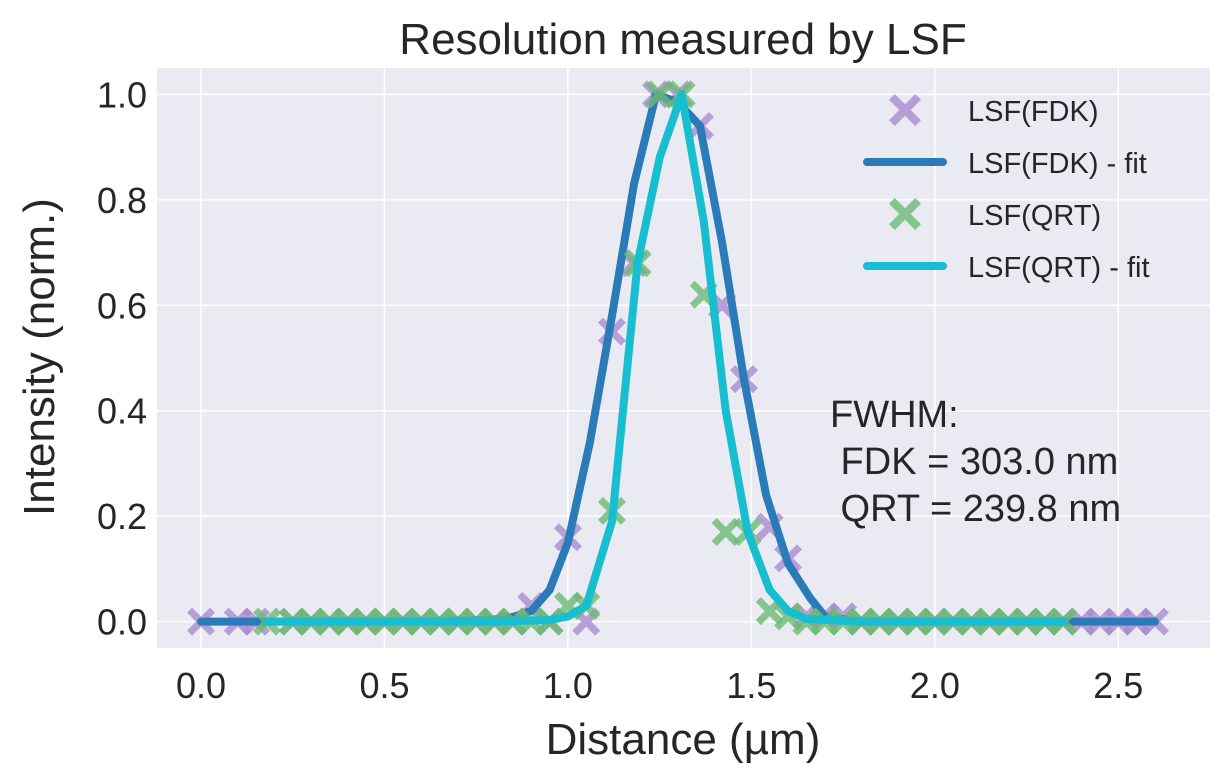 The width and height of the screenshot is (1227, 780). What do you see at coordinates (201, 685) in the screenshot?
I see `x-tick-label: 0.0` at bounding box center [201, 685].